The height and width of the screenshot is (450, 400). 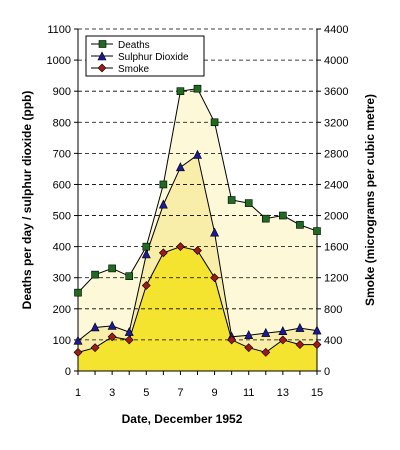 I want to click on x-tick-label: 15, so click(x=317, y=393).